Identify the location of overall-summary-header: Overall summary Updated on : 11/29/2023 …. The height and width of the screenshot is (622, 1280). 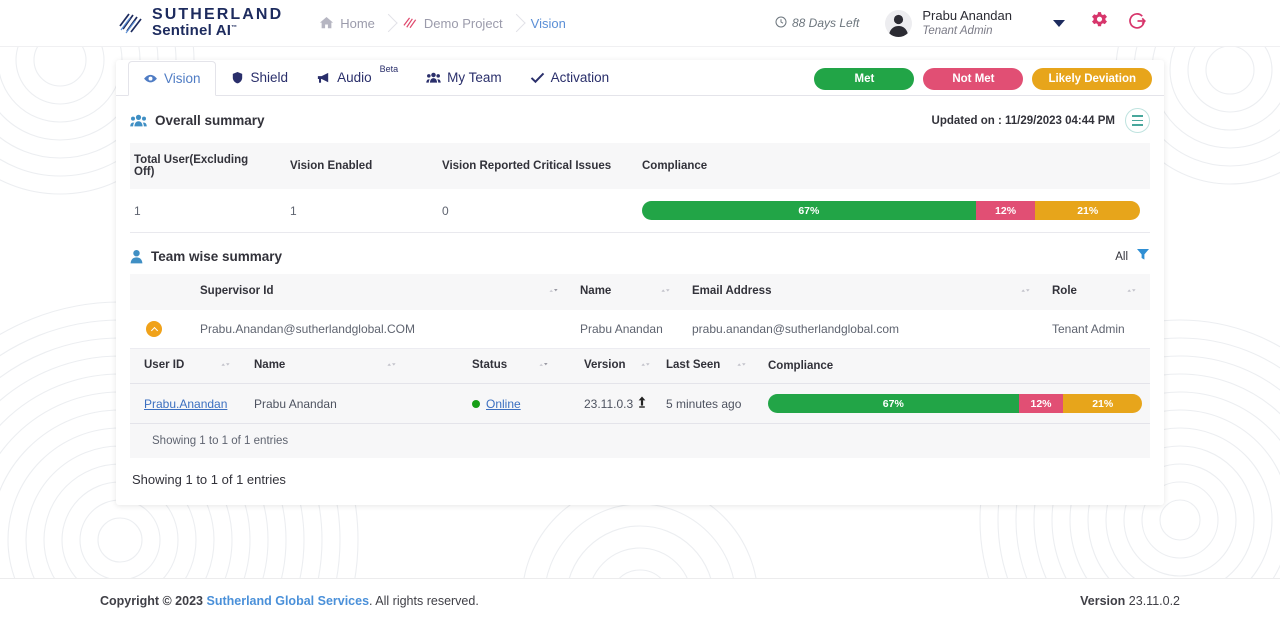
(640, 119).